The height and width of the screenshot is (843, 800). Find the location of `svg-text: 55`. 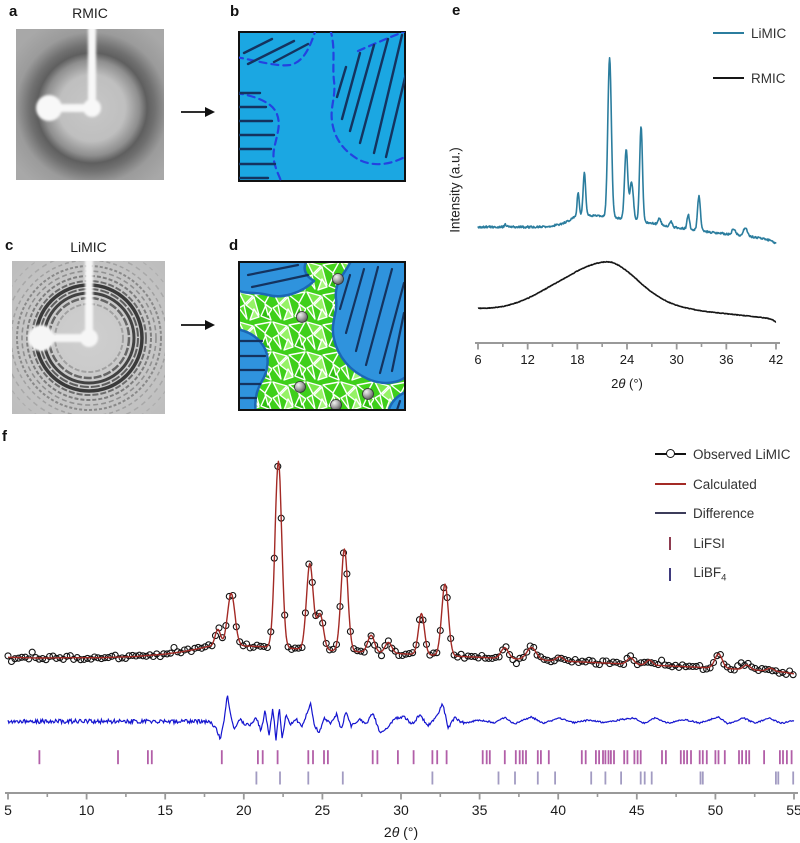

svg-text: 55 is located at coordinates (793, 810).